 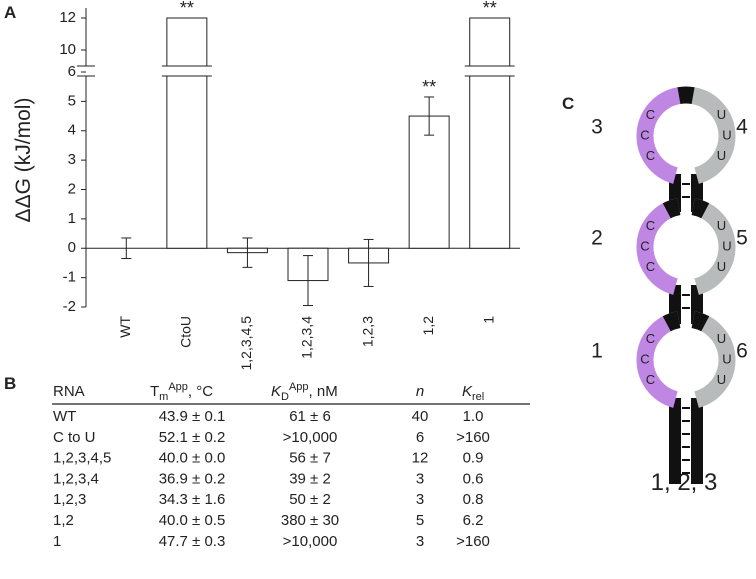 I want to click on table-cell: 39 ± 2, so click(x=310, y=478).